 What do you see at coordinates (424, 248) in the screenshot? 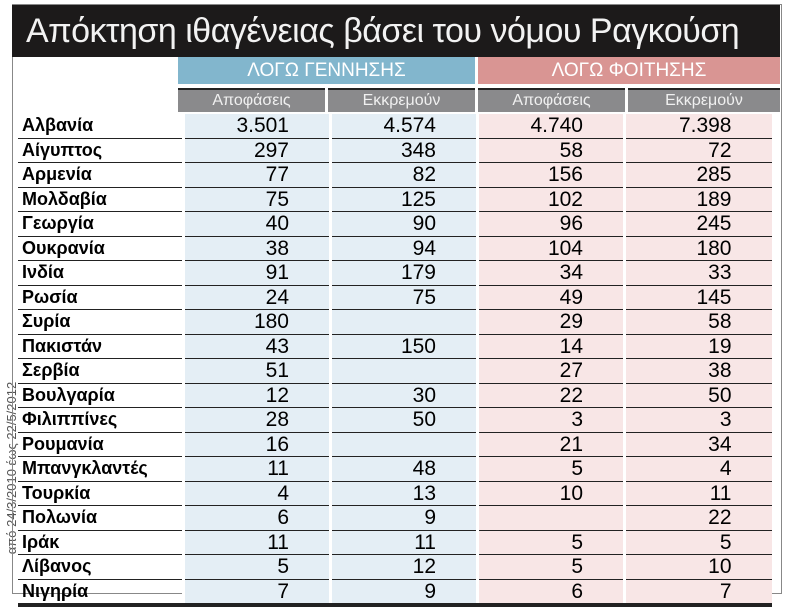
I see `cell-value: 94` at bounding box center [424, 248].